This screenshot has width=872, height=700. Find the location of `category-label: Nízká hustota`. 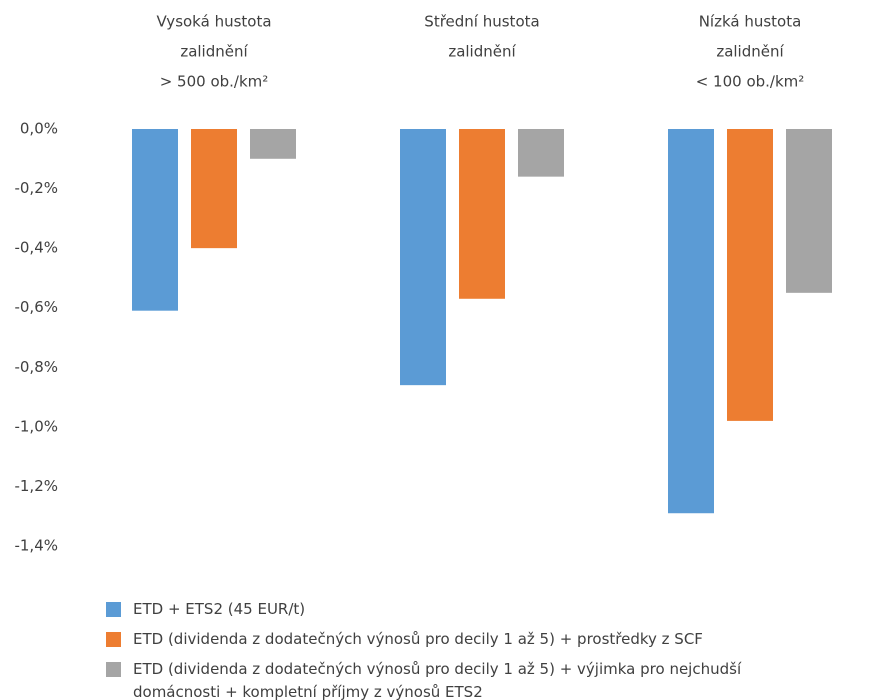

category-label: Nízká hustota is located at coordinates (750, 22).